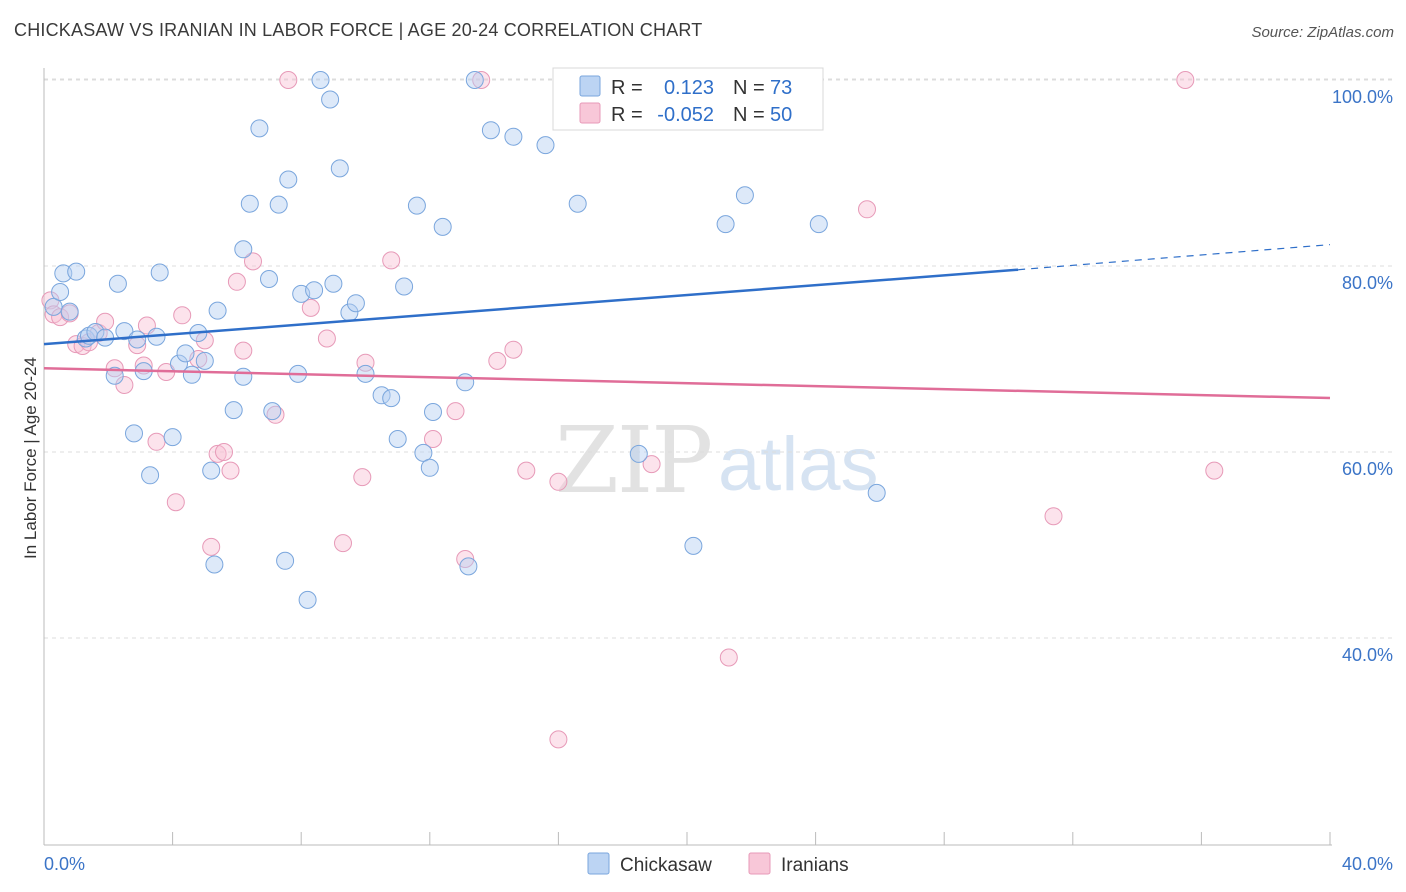  I want to click on legend-n-label-1: N =, so click(749, 88).